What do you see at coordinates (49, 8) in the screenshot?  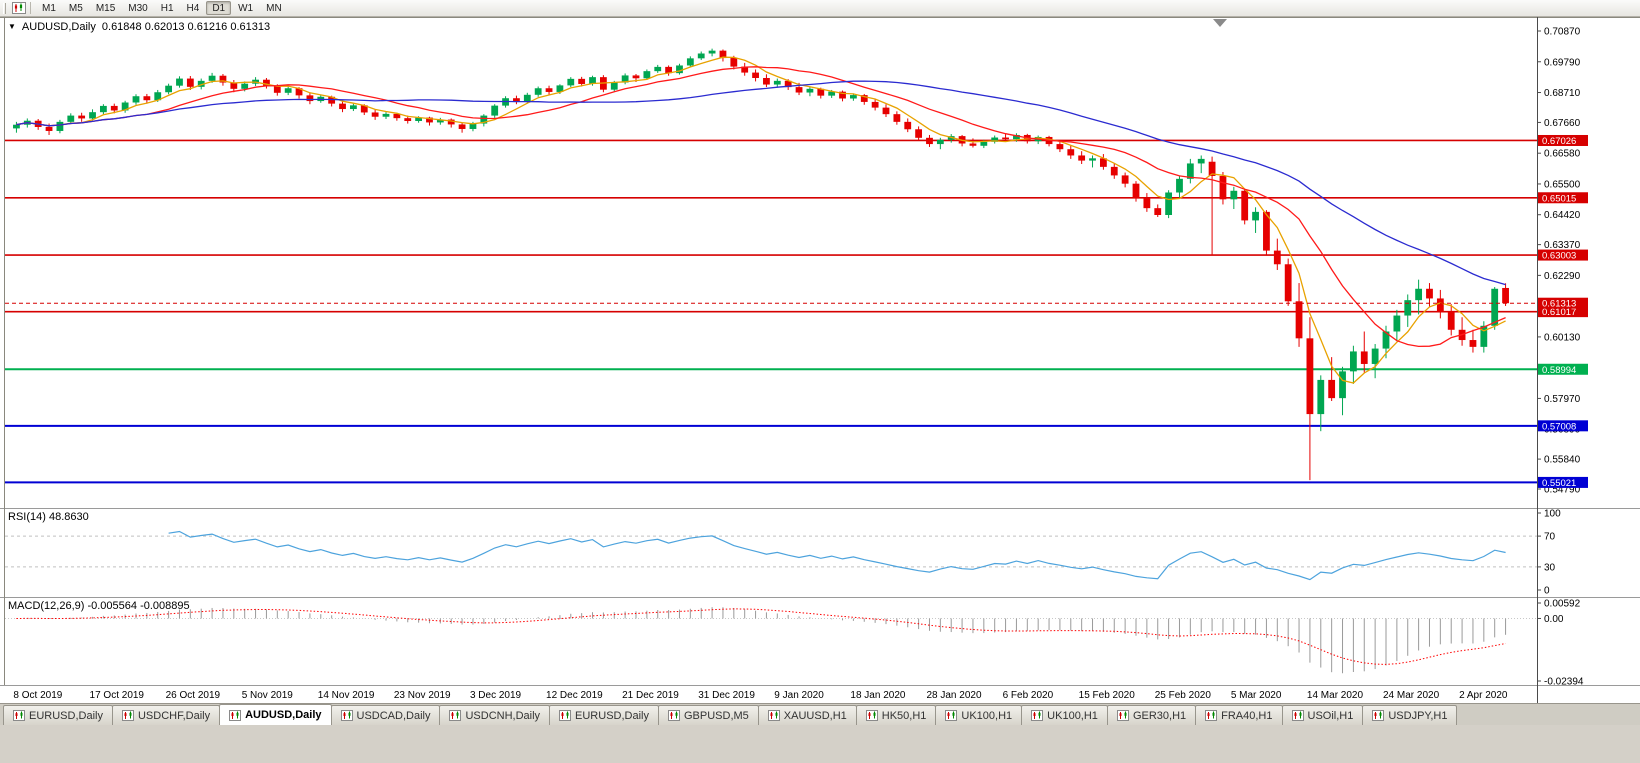 I see `period-button-m1: M1` at bounding box center [49, 8].